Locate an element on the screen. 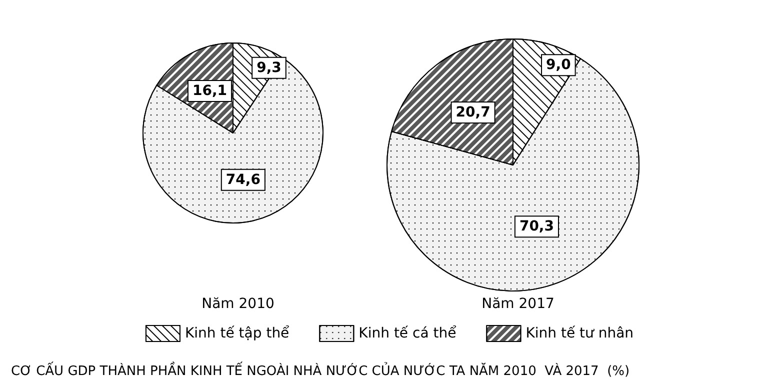 This screenshot has height=387, width=779. legend-label: Kinh tế tập thể is located at coordinates (237, 333).